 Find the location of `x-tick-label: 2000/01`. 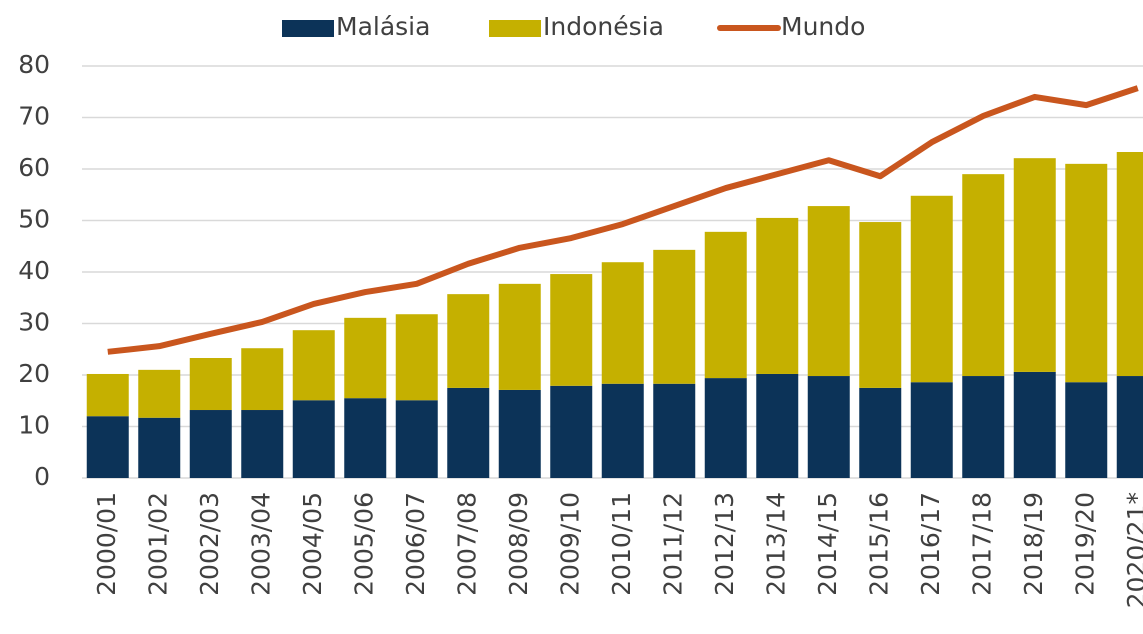

x-tick-label: 2000/01 is located at coordinates (106, 544).